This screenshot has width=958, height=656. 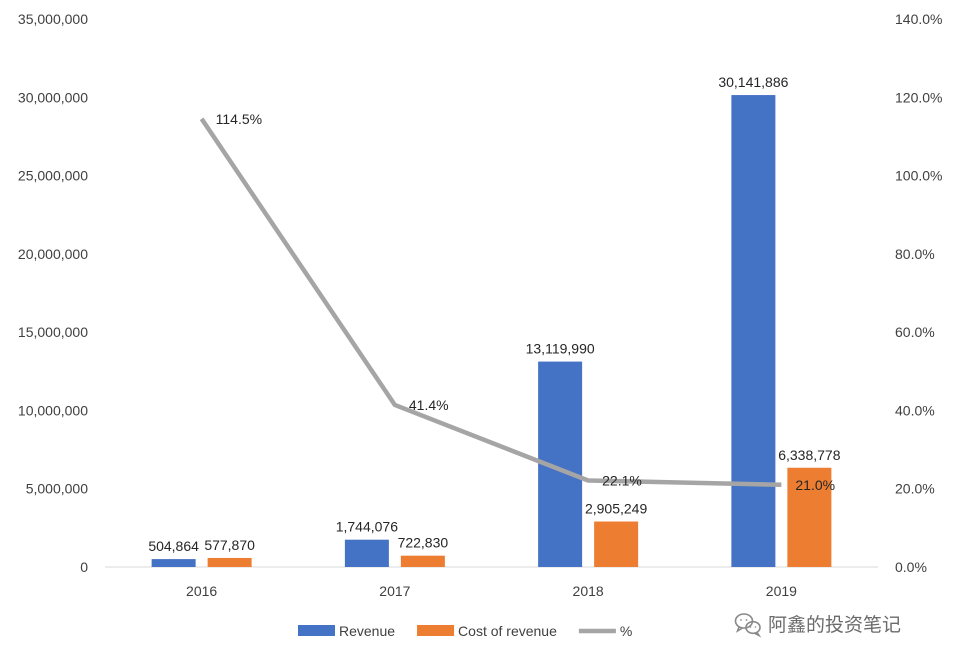 What do you see at coordinates (229, 545) in the screenshot?
I see `cost-of-revenue-data-label: 577,870` at bounding box center [229, 545].